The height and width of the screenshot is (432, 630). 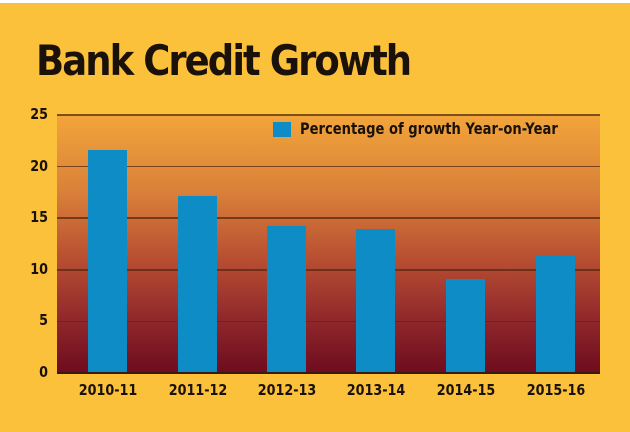 What do you see at coordinates (39, 165) in the screenshot?
I see `y-tick-label: 20` at bounding box center [39, 165].